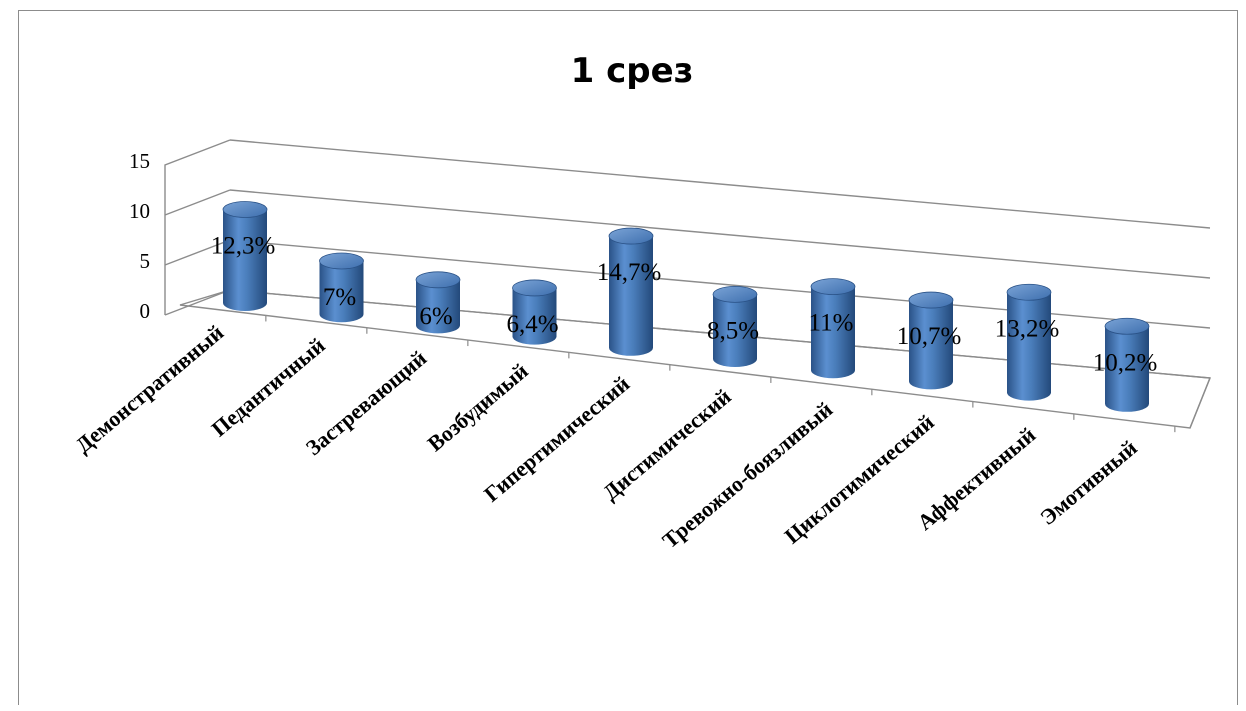  I want to click on floor-right-edge, so click(1200, 403).